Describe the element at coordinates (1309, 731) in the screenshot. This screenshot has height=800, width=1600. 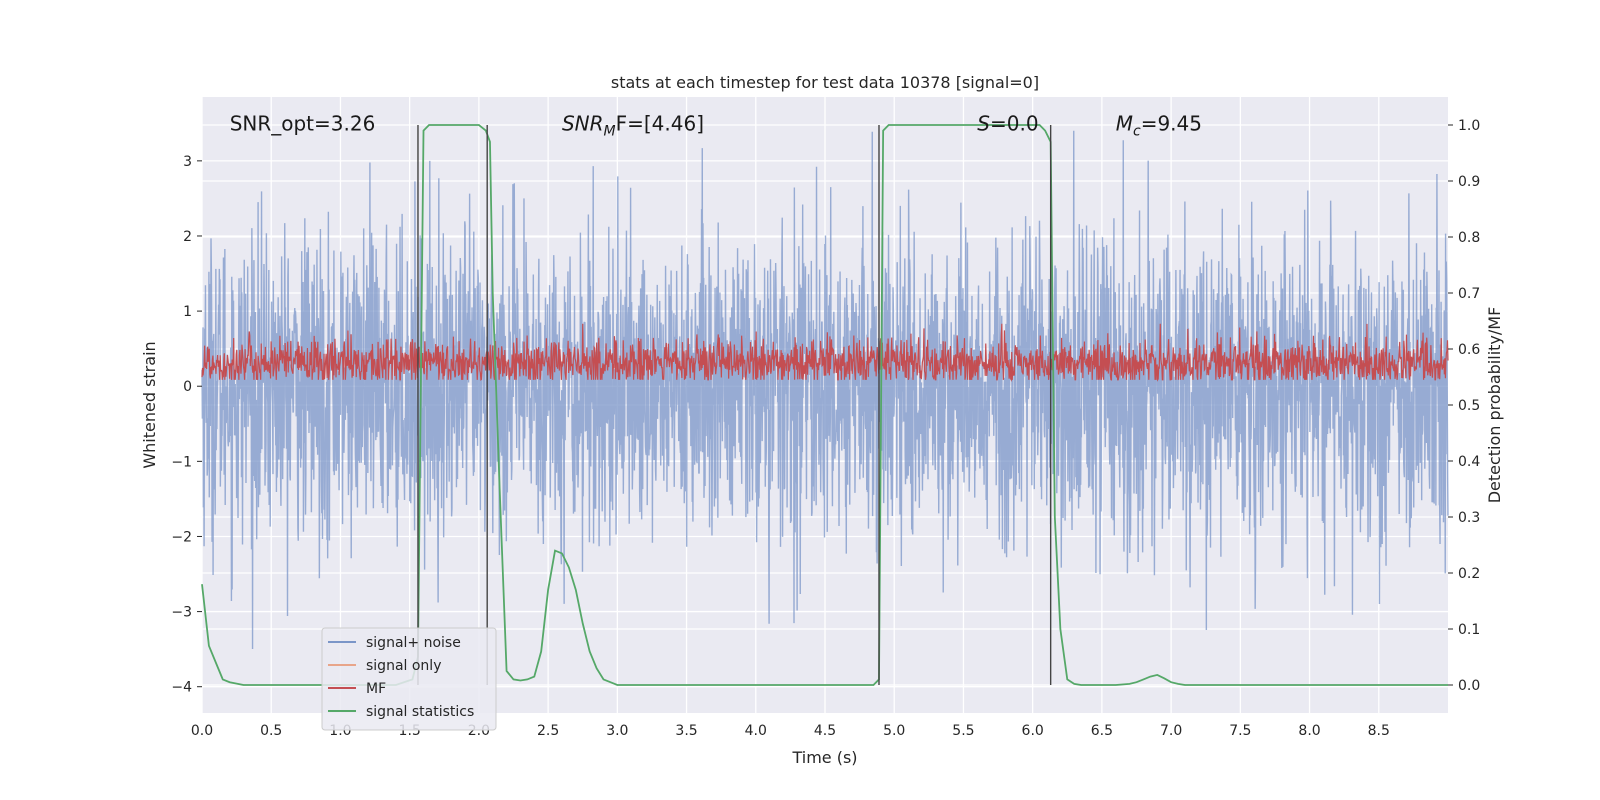
I see `x-tick-label: 8.0` at that location.